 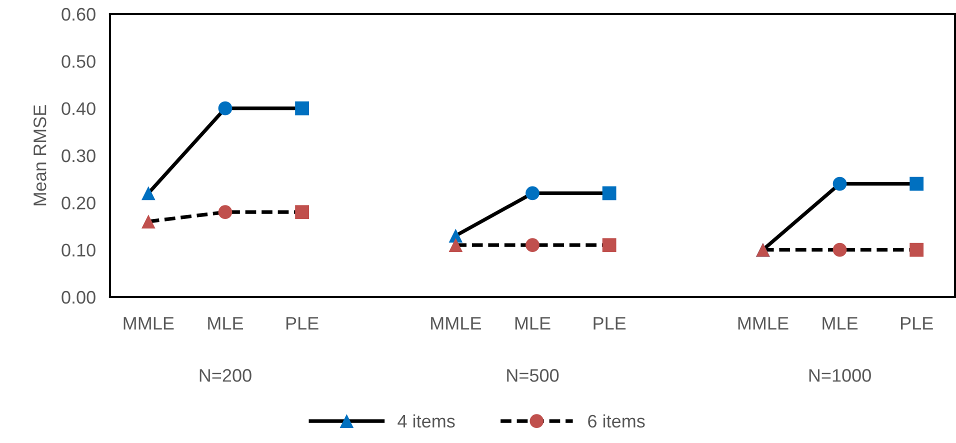 What do you see at coordinates (79, 297) in the screenshot?
I see `y-tick-label: 0.00` at bounding box center [79, 297].